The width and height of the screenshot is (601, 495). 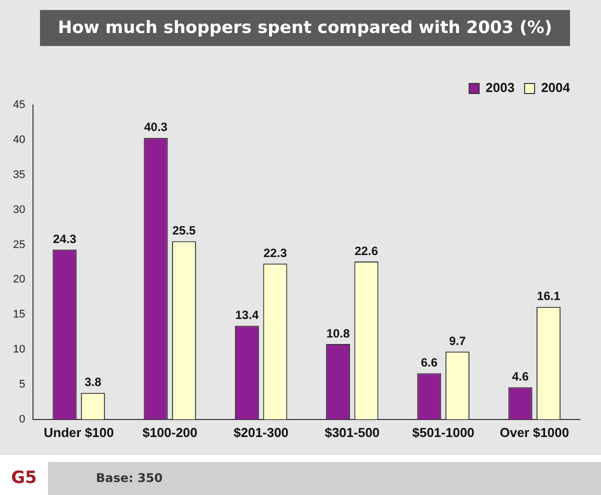 What do you see at coordinates (156, 127) in the screenshot?
I see `data-label: 40.3` at bounding box center [156, 127].